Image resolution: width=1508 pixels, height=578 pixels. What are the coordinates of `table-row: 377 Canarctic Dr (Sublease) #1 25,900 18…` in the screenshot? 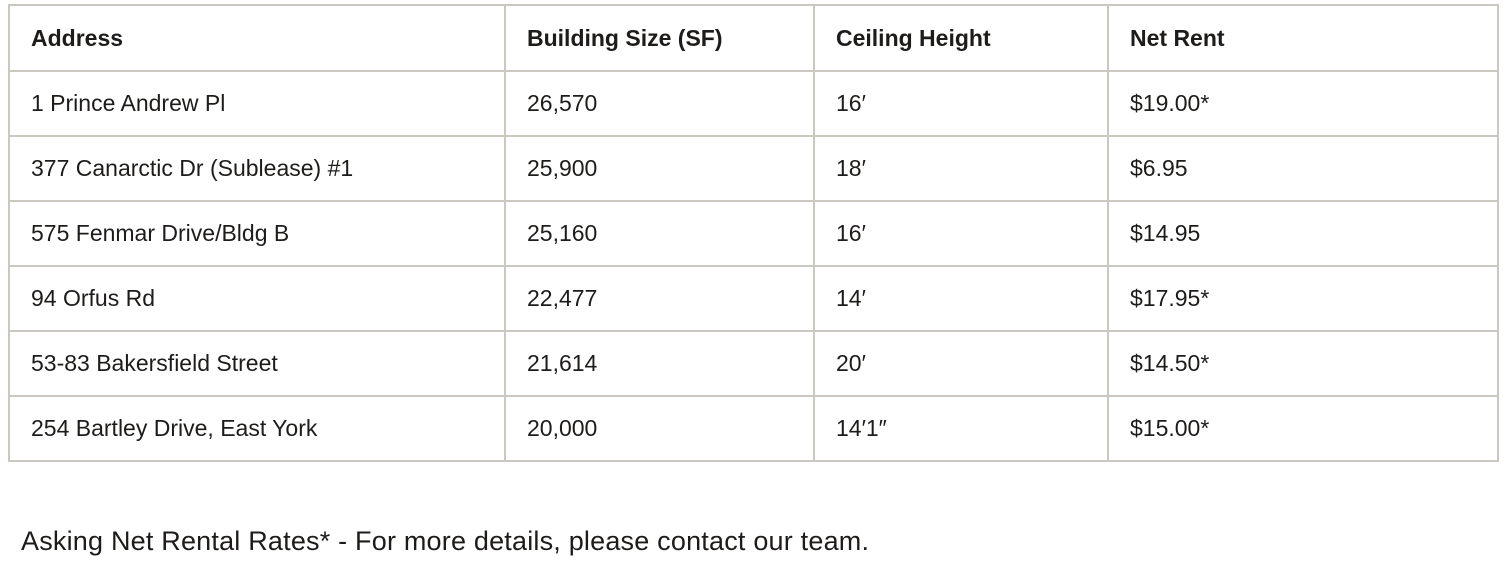 It's located at (753, 168).